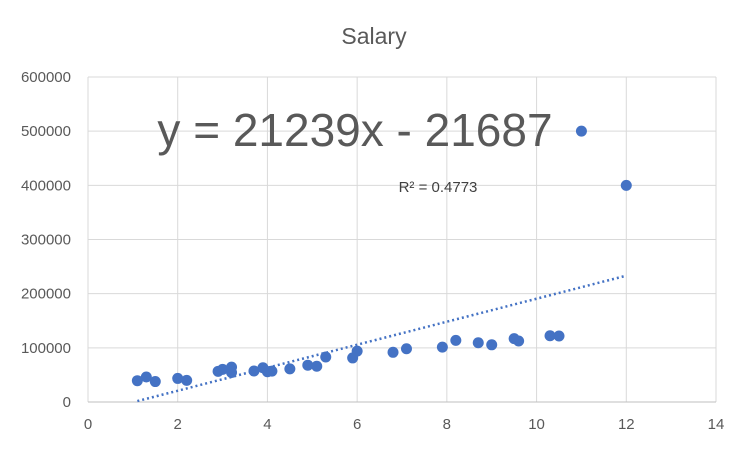  I want to click on x-tick-label: 4, so click(267, 424).